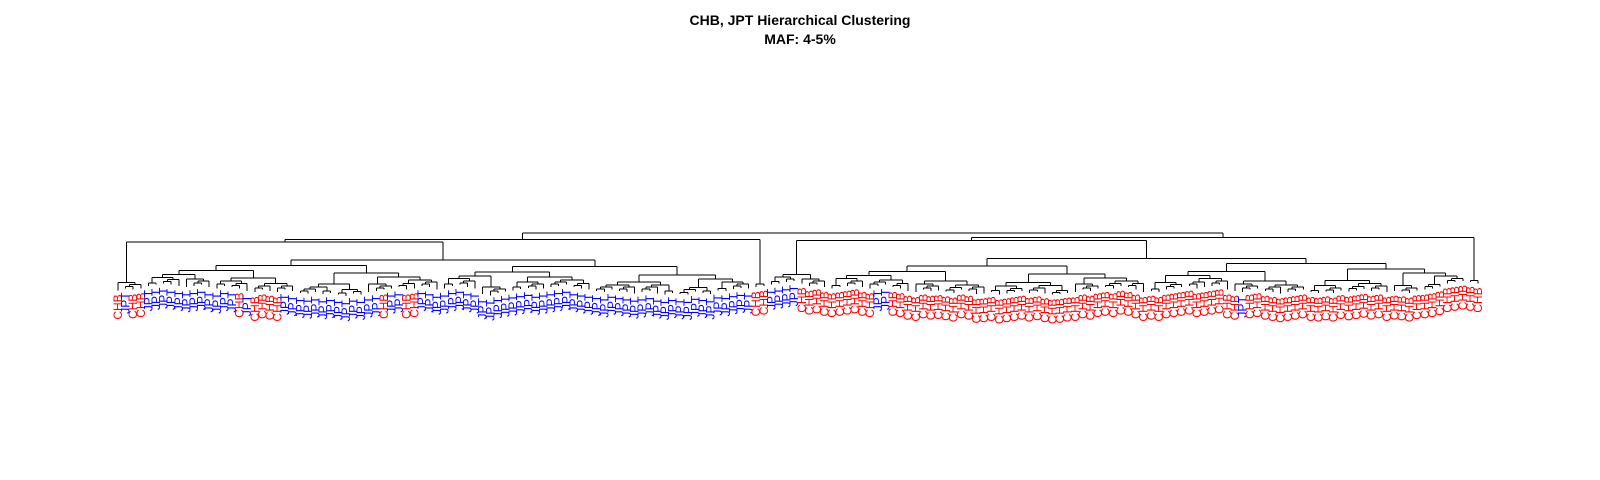  I want to click on chart-title: CHB, JPT Hierarchical Clustering, so click(800, 20).